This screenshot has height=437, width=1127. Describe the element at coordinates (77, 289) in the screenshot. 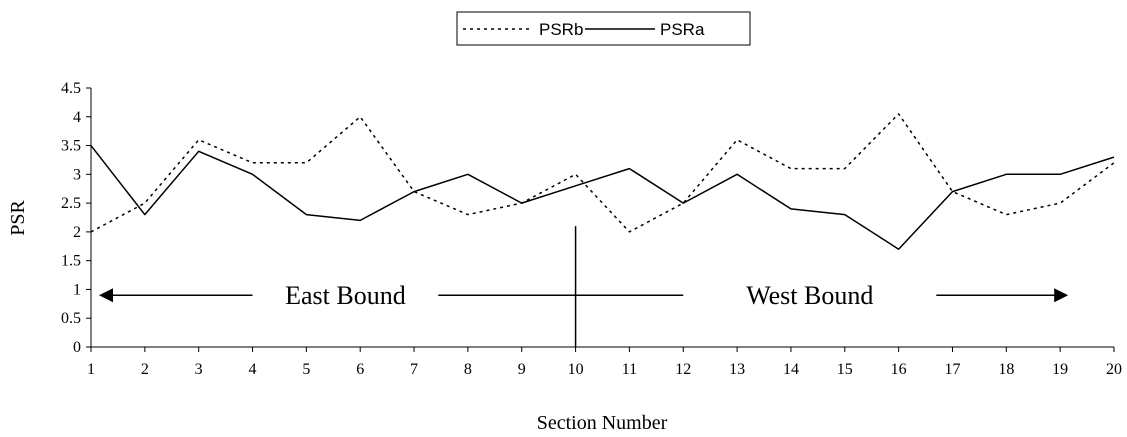

I see `y-tick-label: 1` at that location.